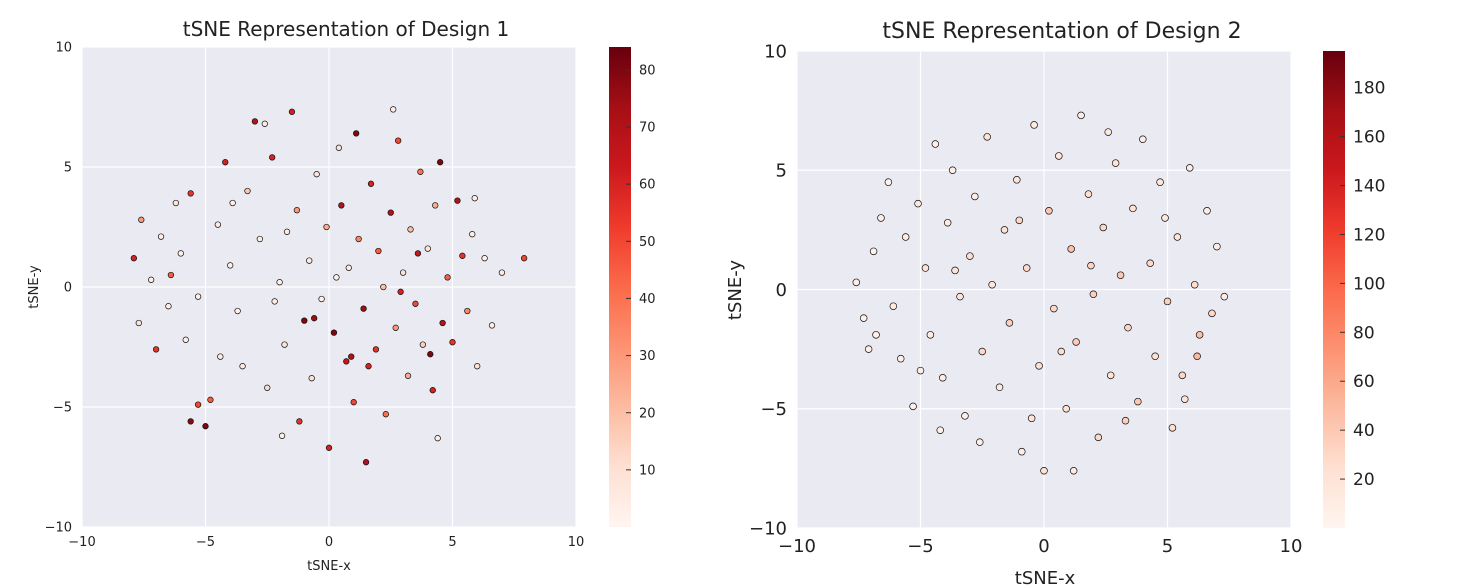  What do you see at coordinates (1369, 186) in the screenshot?
I see `colorbar-tick-label: 140` at bounding box center [1369, 186].